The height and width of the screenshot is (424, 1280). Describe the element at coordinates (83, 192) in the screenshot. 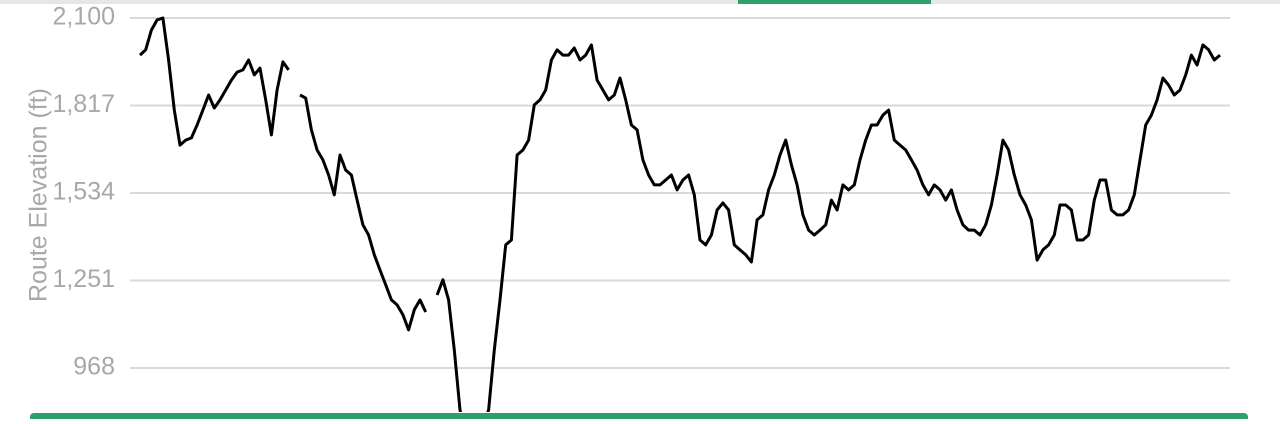

I see `y-tick-label: 1,534` at that location.